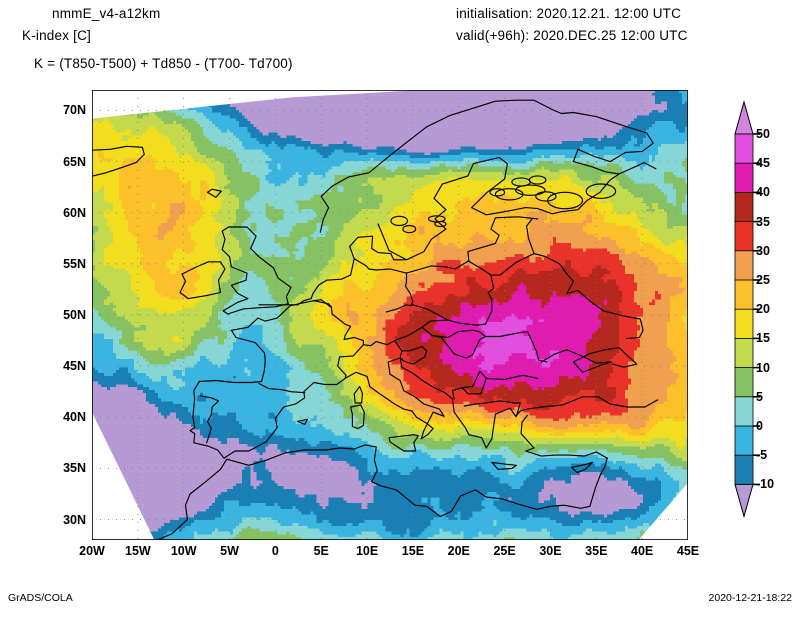 The width and height of the screenshot is (800, 618). Describe the element at coordinates (74, 263) in the screenshot. I see `y-tick-label: 55N` at that location.